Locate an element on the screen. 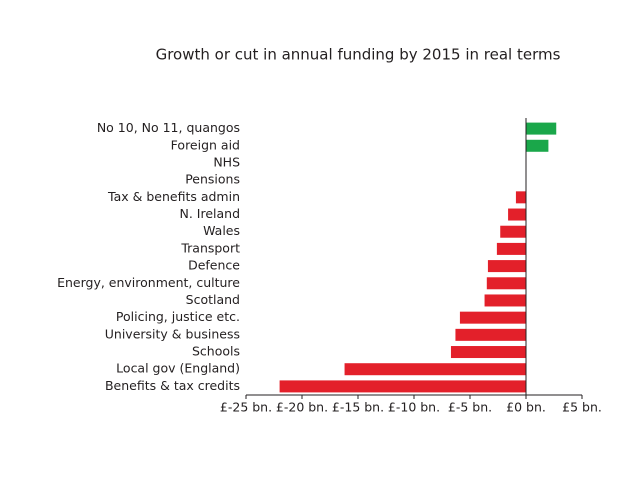  category-label: Tax & benefits admin is located at coordinates (173, 196).